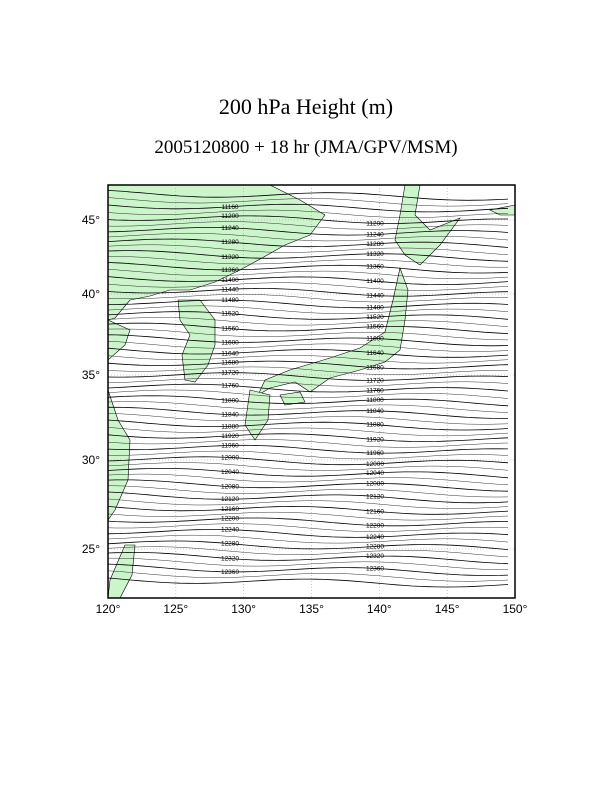  I want to click on lon-tick-label: 135°, so click(311, 609).